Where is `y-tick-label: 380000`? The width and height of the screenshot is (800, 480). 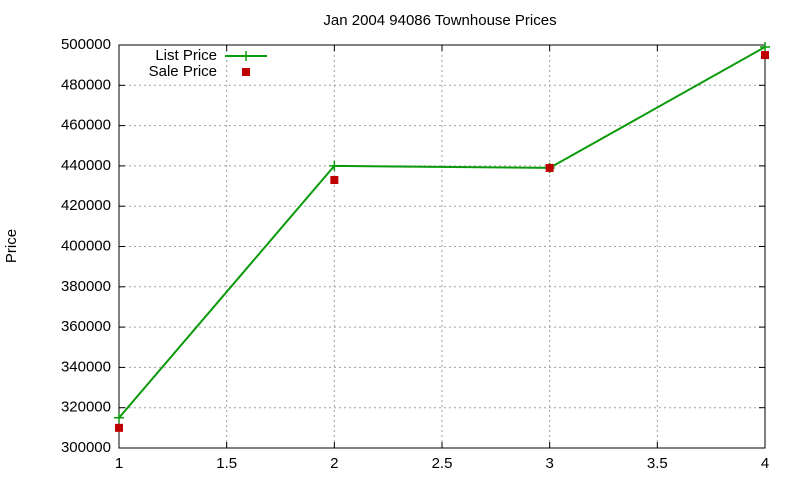 y-tick-label: 380000 is located at coordinates (86, 286).